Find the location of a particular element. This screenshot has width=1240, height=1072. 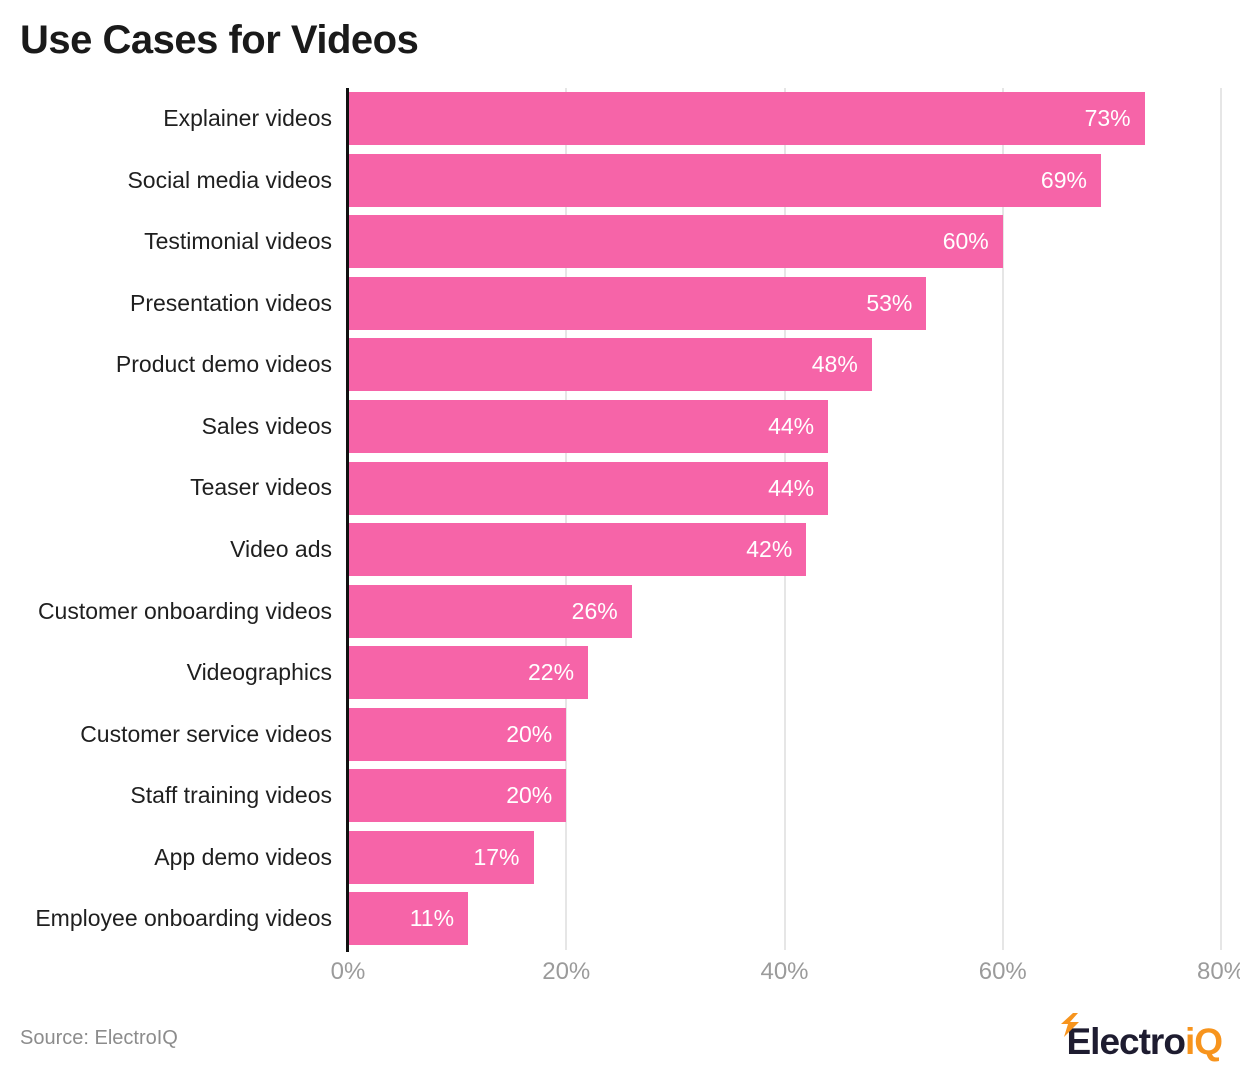

bar-row: Staff training videos 20% is located at coordinates (610, 796).